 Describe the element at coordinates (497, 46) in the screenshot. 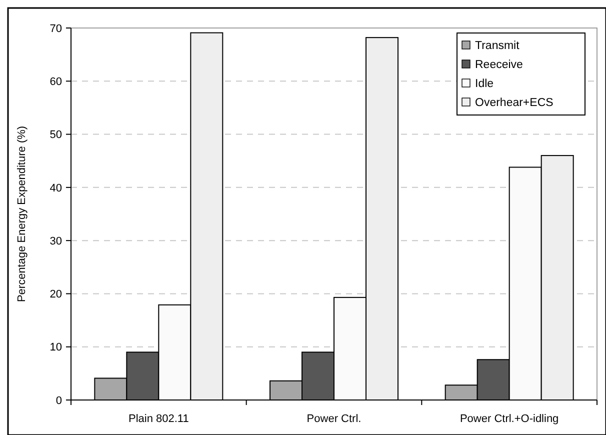

I see `legend-label: Transmit` at that location.